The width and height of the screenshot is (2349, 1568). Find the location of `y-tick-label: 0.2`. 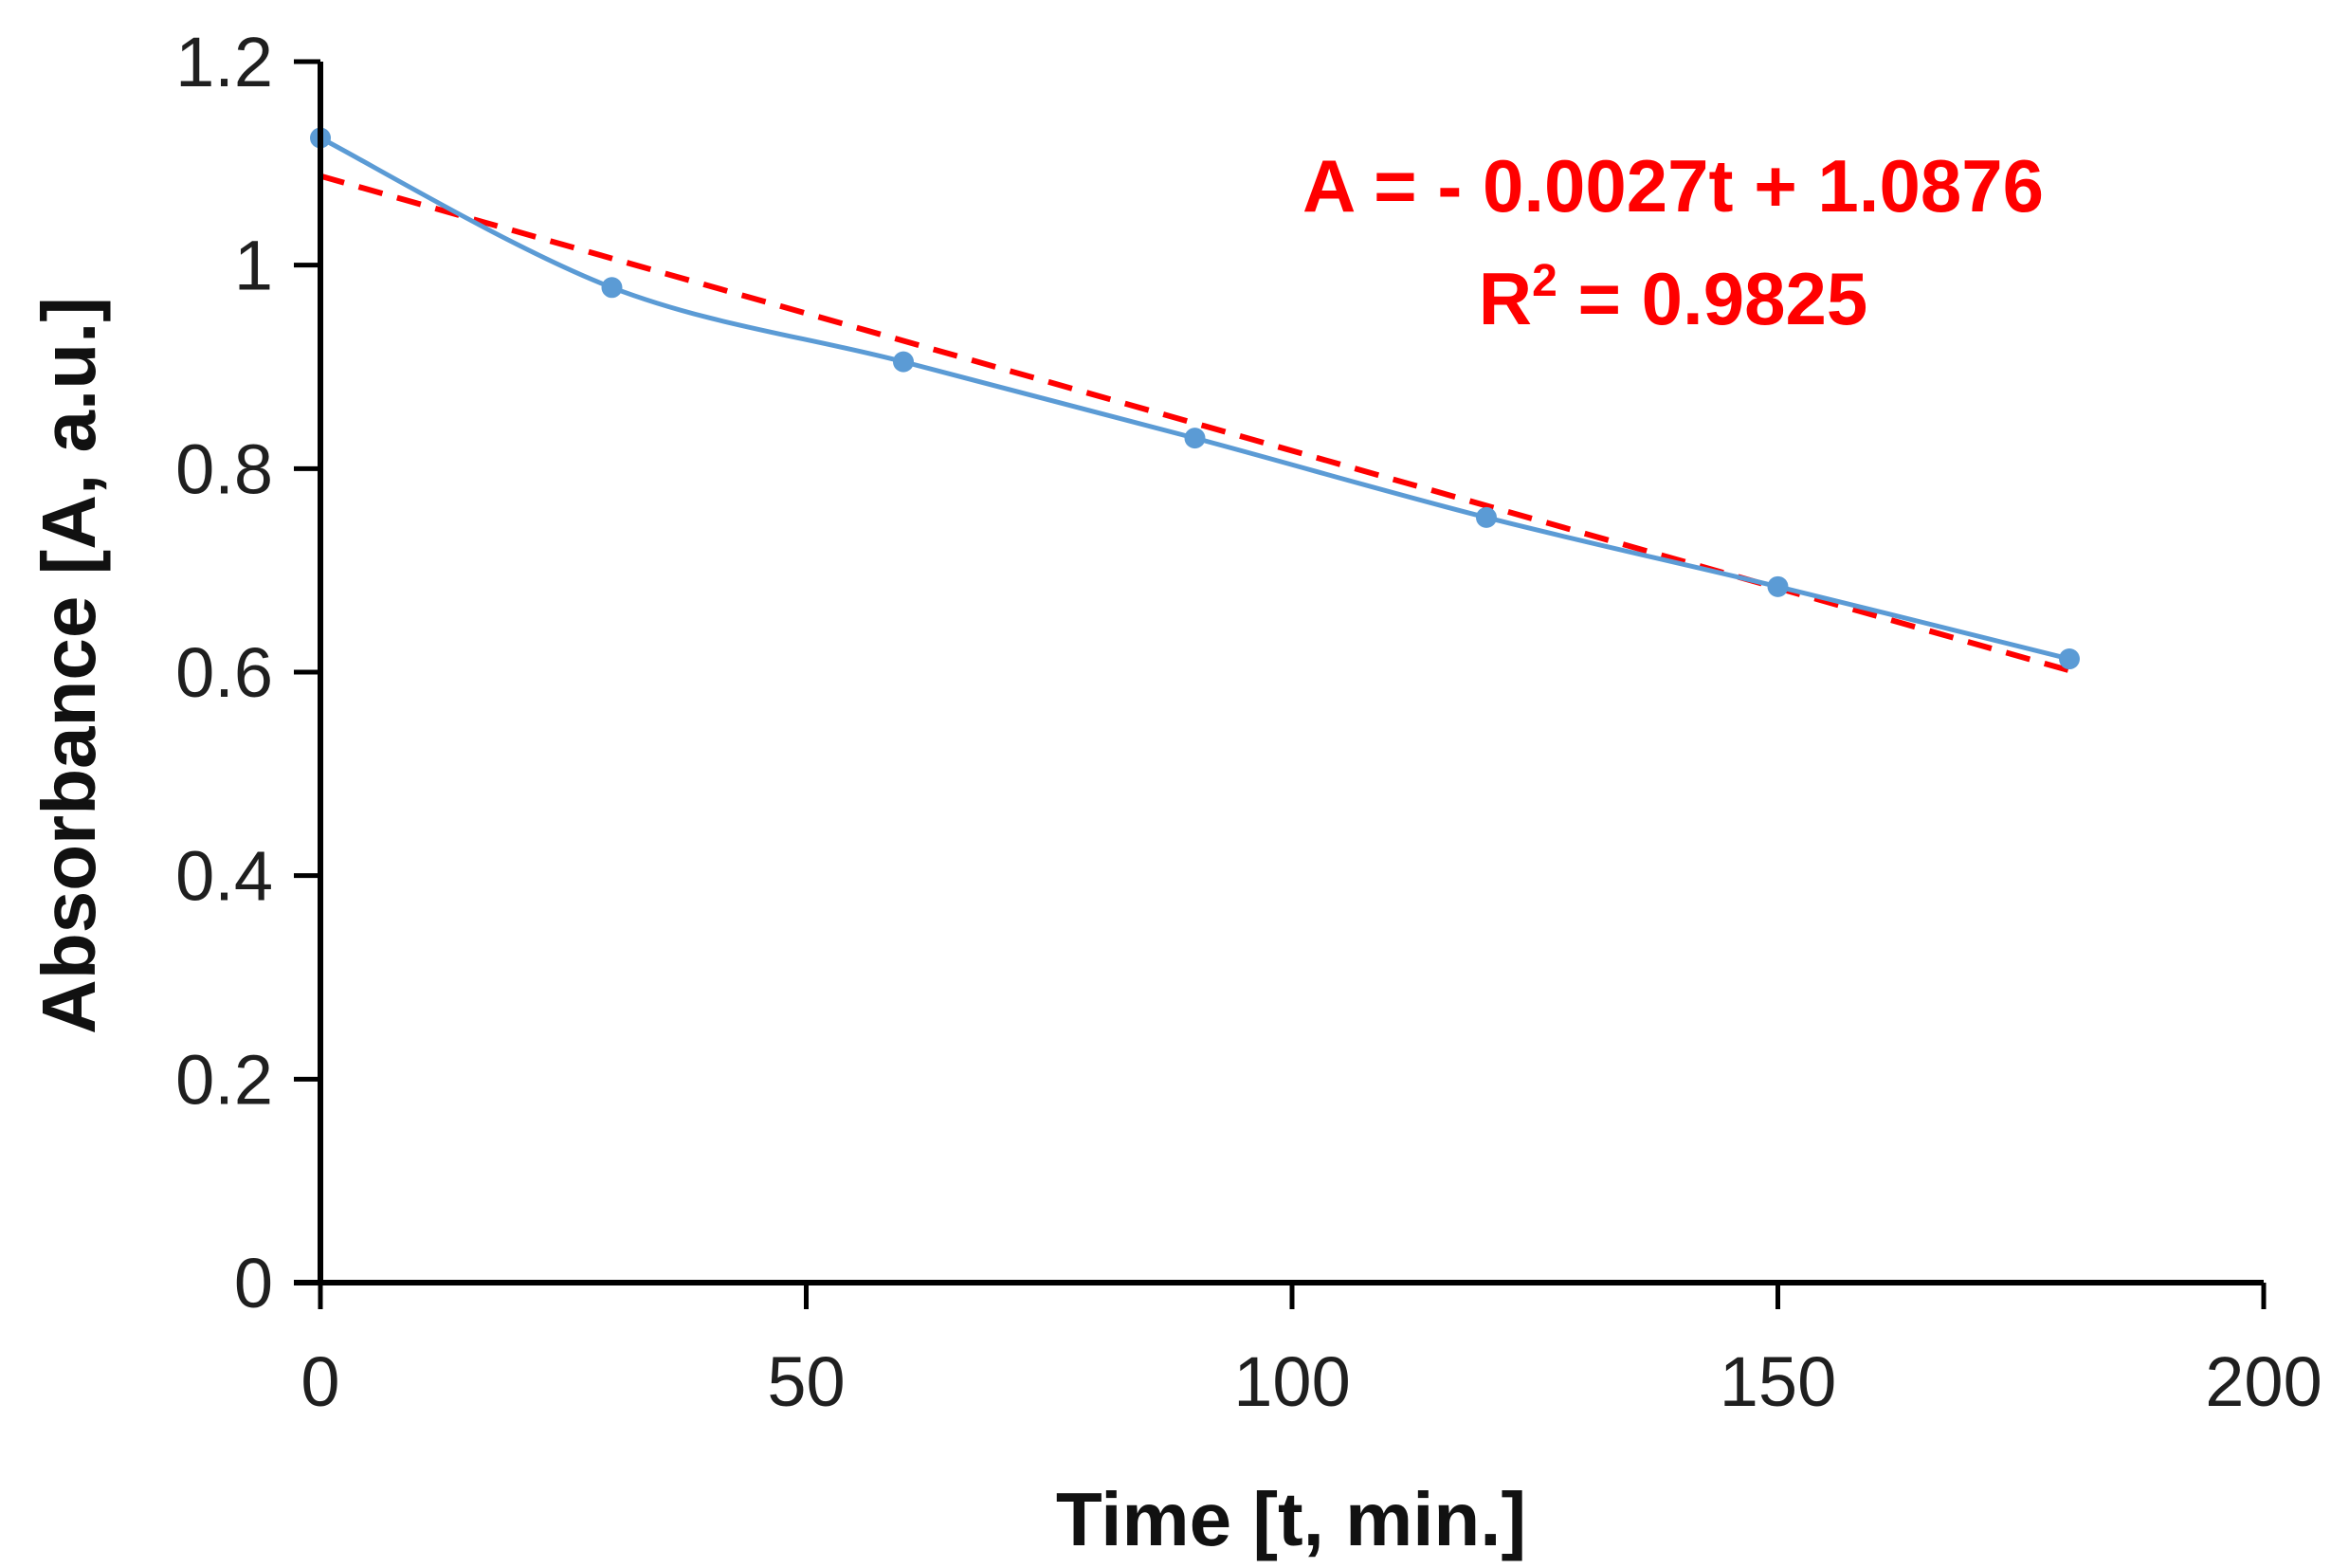

y-tick-label: 0.2 is located at coordinates (224, 1079).